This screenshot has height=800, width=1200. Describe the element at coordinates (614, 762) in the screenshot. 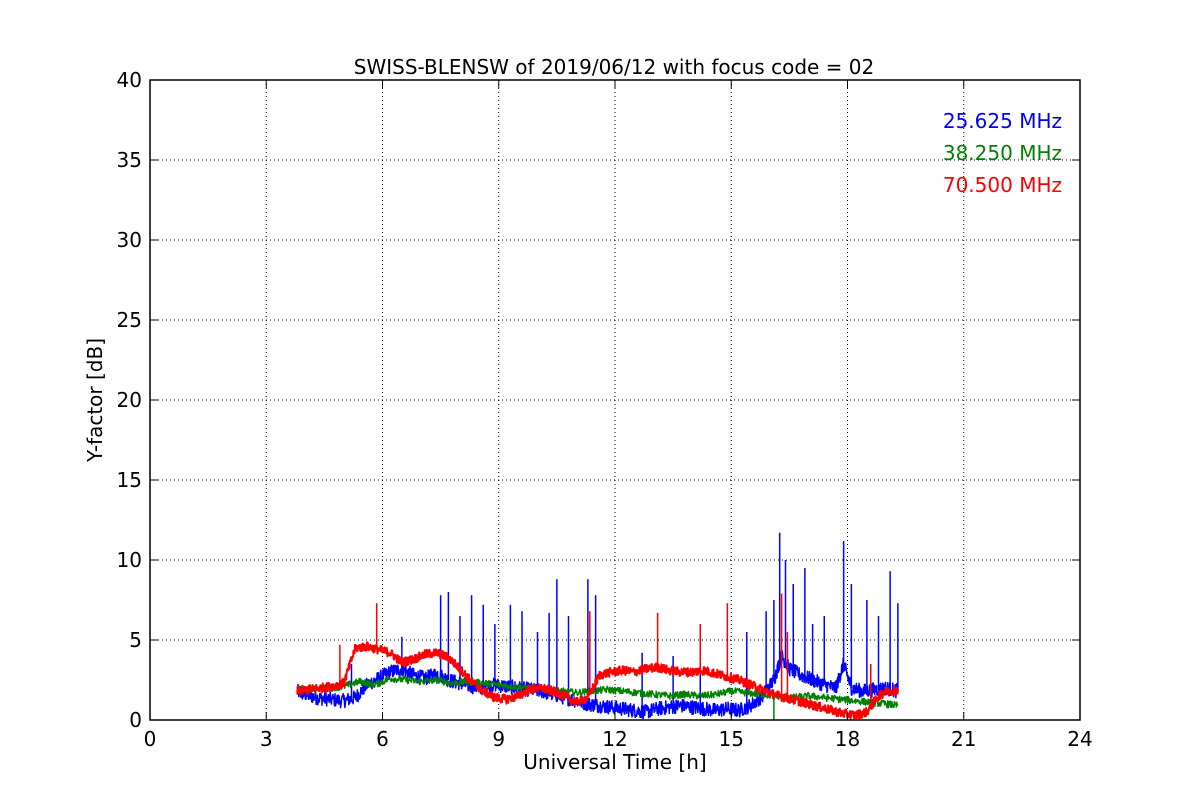

I see `x-axis-title: Universal Time [h]` at that location.